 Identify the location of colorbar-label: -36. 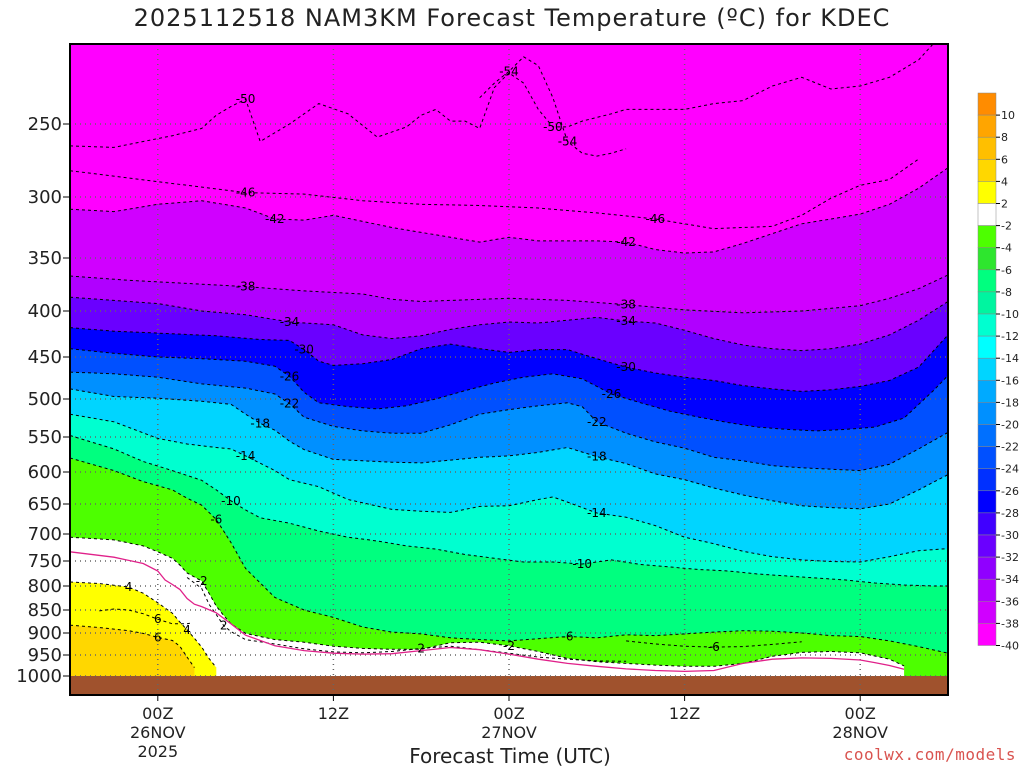
(1010, 601).